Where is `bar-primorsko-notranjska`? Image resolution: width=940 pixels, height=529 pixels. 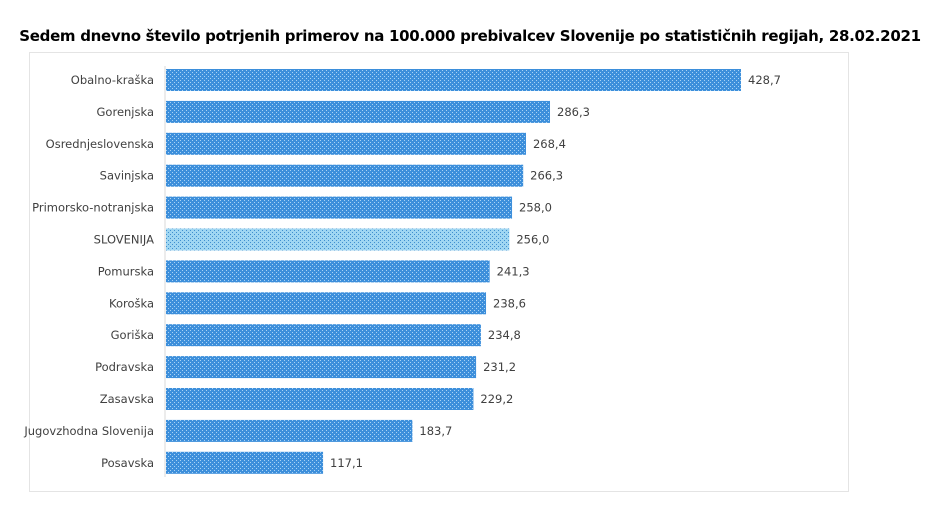 bar-primorsko-notranjska is located at coordinates (339, 207).